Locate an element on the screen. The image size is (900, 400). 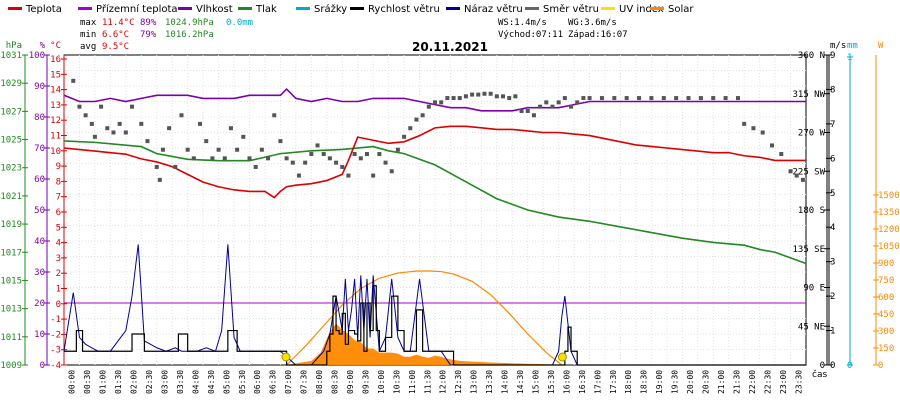
temperature-axis-tick-label: 11 is located at coordinates (55, 137).